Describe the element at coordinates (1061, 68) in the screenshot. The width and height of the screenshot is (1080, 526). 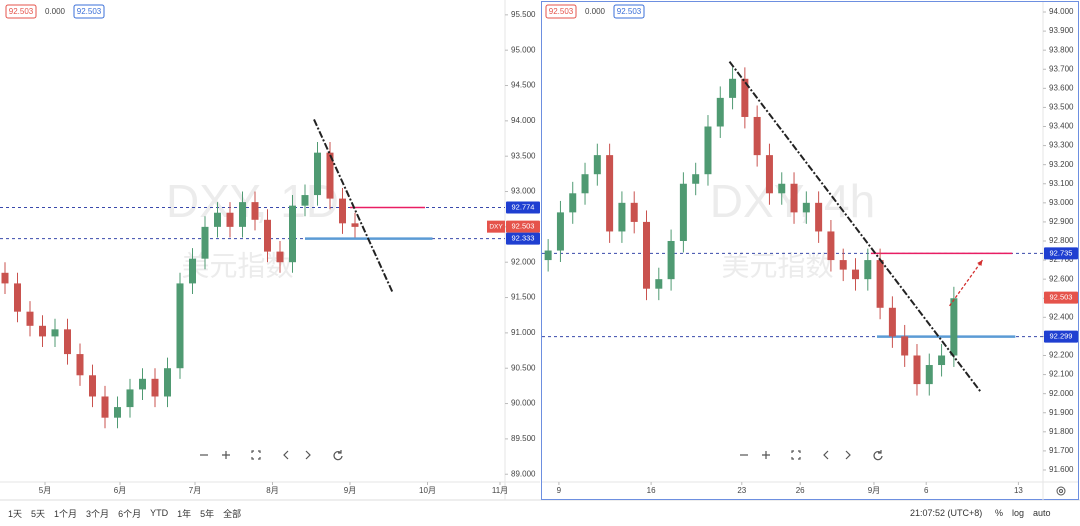
I see `y-tick-label: 93.700` at that location.